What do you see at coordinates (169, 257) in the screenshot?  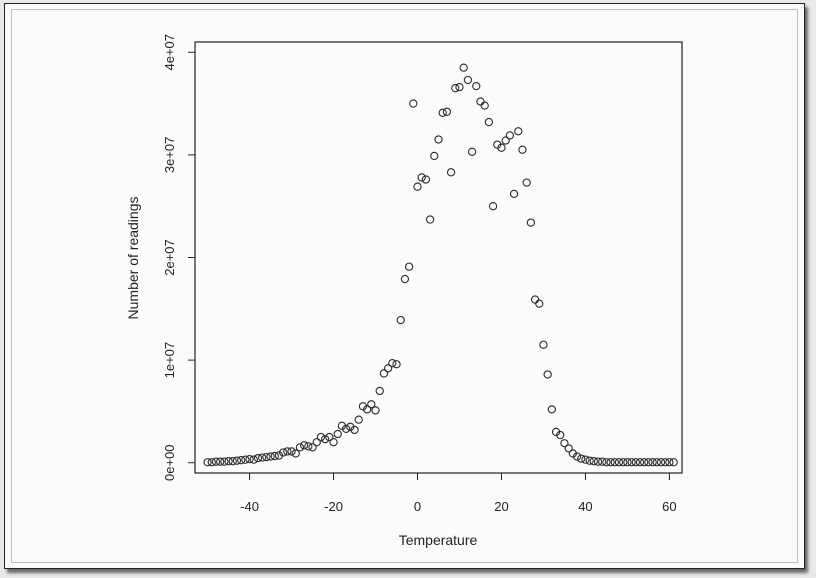 I see `y-tick-label: 2e+07` at bounding box center [169, 257].